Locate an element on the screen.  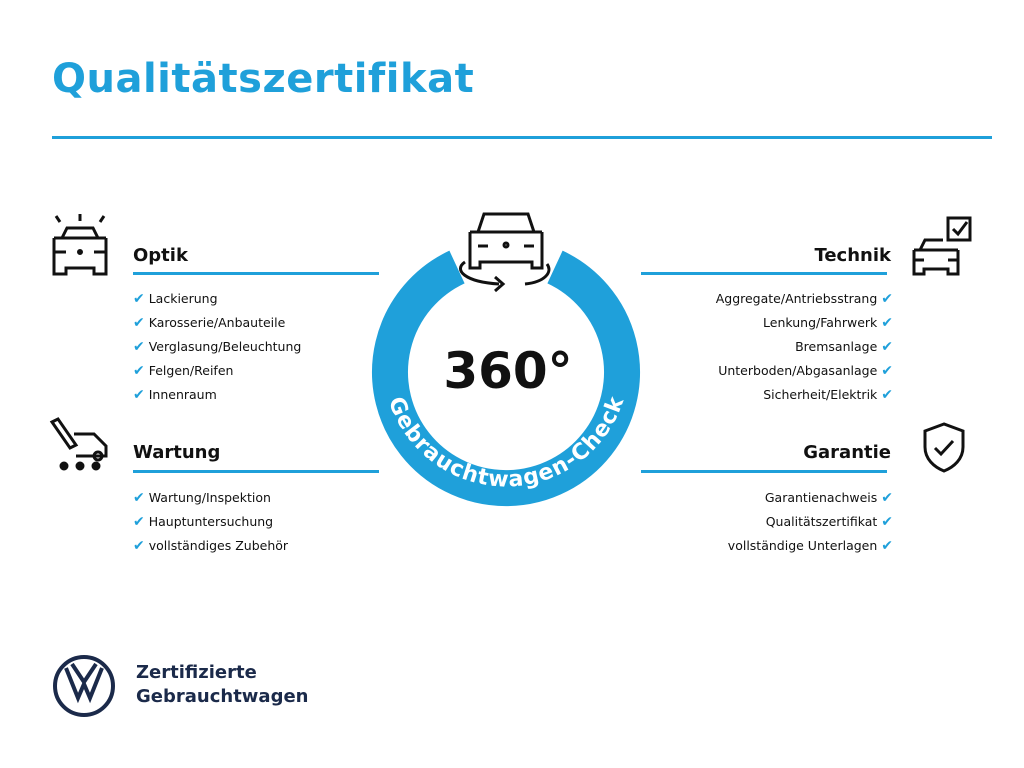
car-rotate-icon is located at coordinates (505, 252).